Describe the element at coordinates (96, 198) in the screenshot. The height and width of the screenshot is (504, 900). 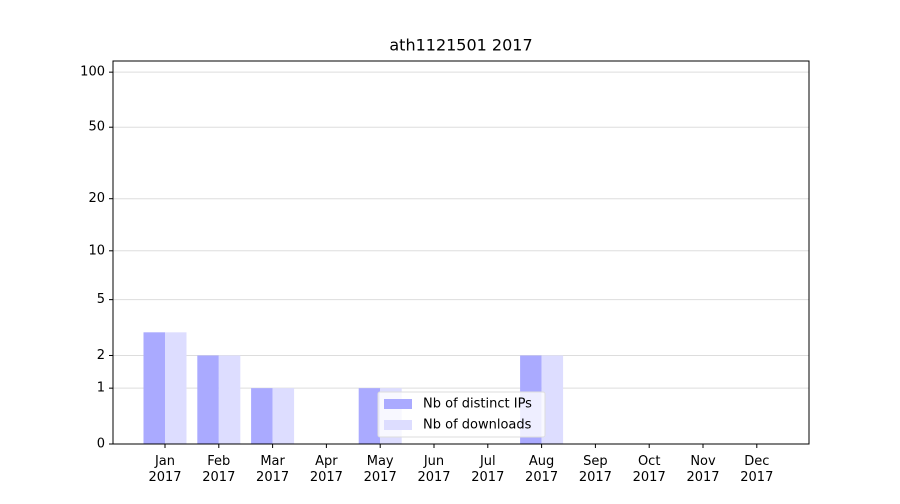
I see `y-tick-label: 20` at that location.